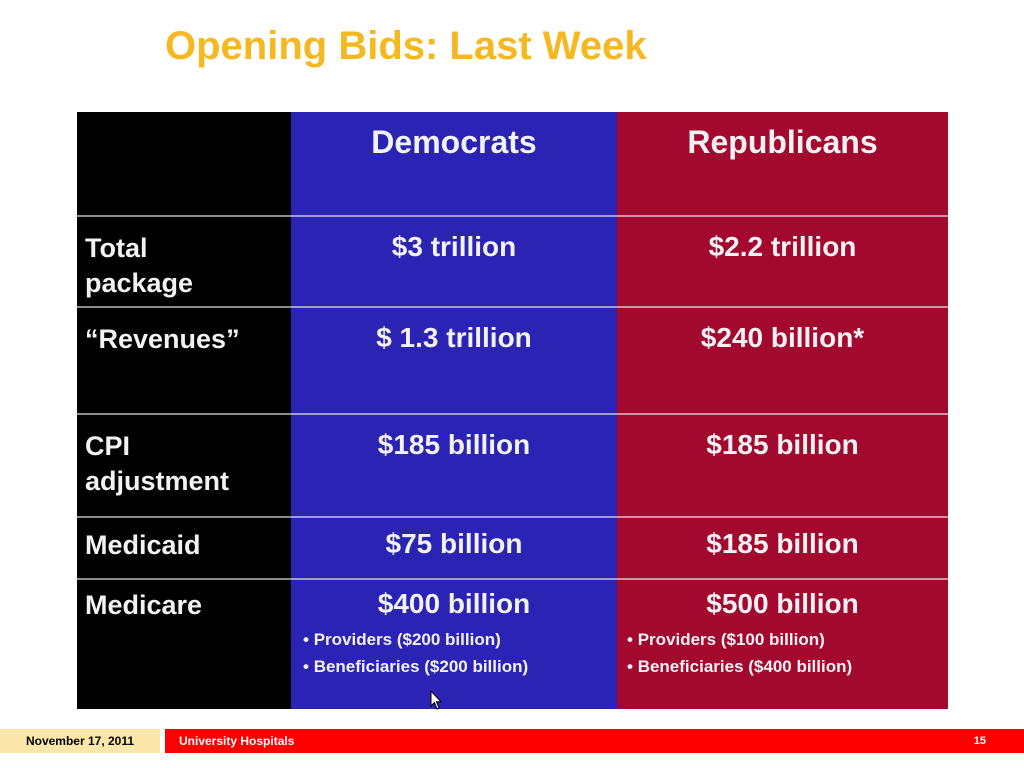 This screenshot has width=1024, height=768. What do you see at coordinates (782, 547) in the screenshot?
I see `rep-medicaid: $185 billion` at bounding box center [782, 547].